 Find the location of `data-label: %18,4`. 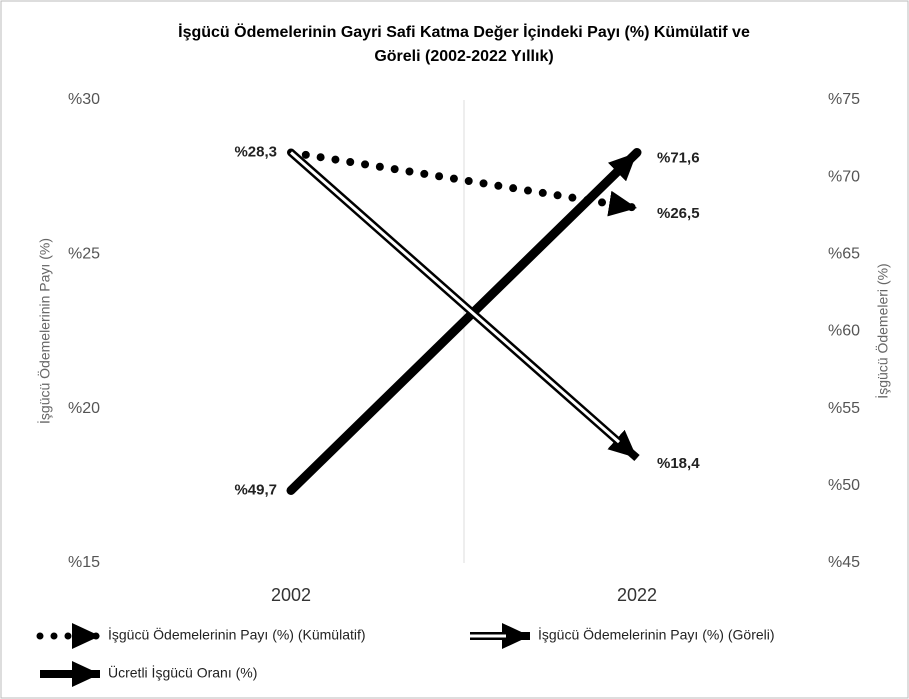

data-label: %18,4 is located at coordinates (678, 463).